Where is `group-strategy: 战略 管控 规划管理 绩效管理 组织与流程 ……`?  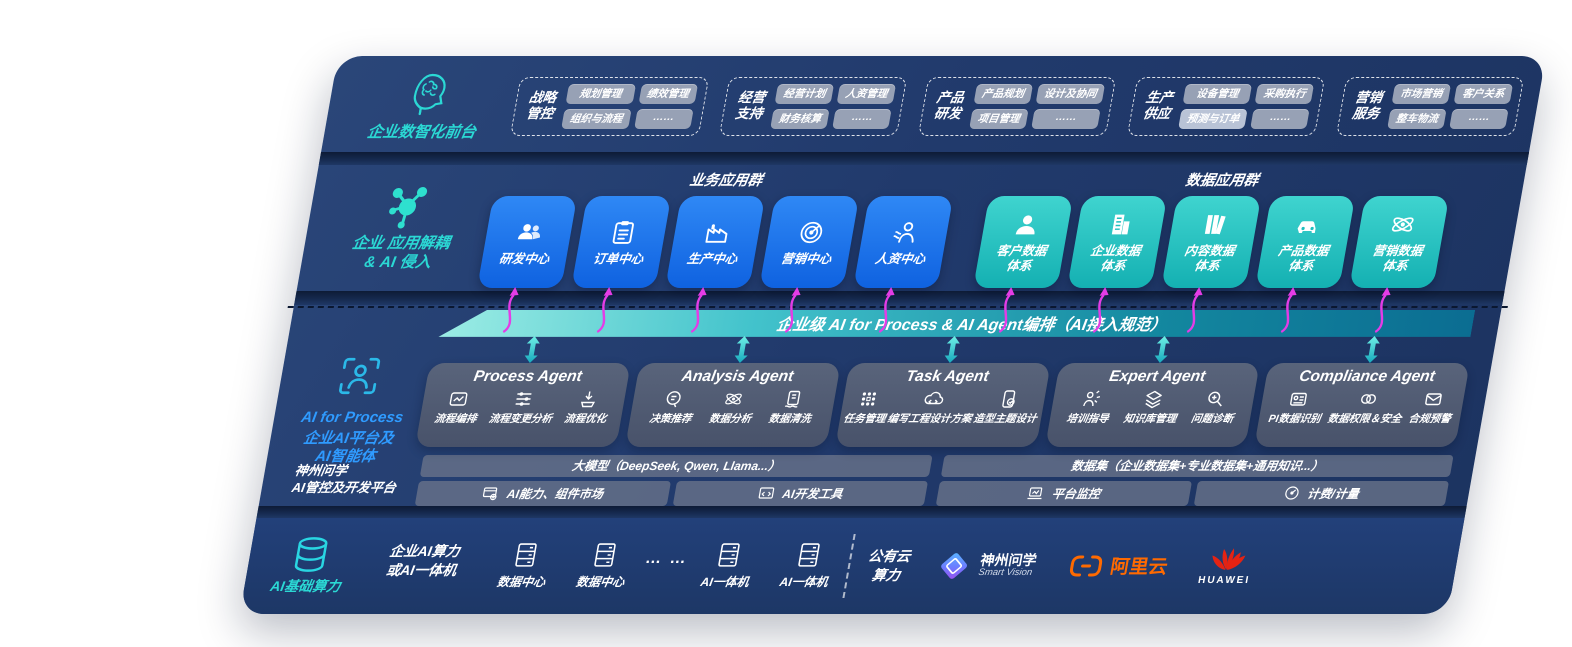
group-strategy: 战略 管控 规划管理 绩效管理 组织与流程 …… is located at coordinates (609, 106).